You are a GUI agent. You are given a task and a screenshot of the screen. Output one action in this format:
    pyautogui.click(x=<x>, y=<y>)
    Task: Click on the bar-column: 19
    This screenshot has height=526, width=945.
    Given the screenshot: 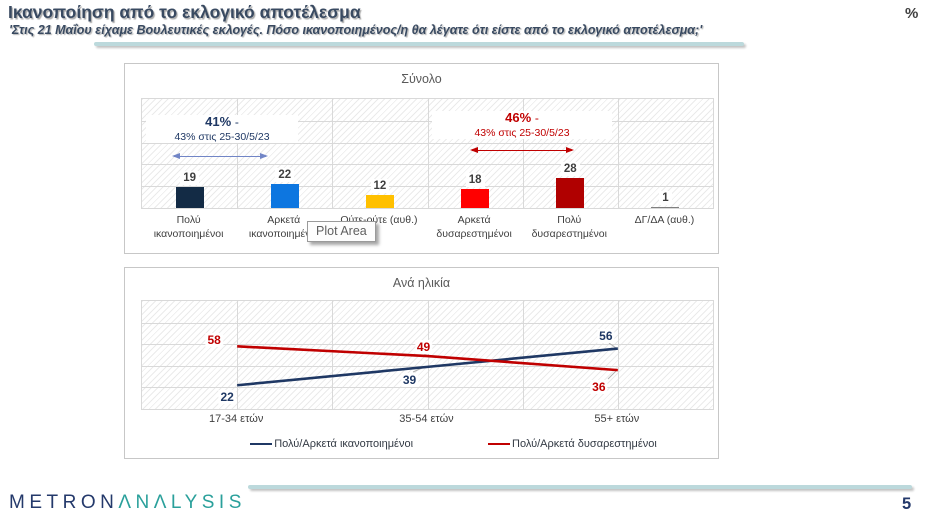 What is the action you would take?
    pyautogui.click(x=189, y=189)
    